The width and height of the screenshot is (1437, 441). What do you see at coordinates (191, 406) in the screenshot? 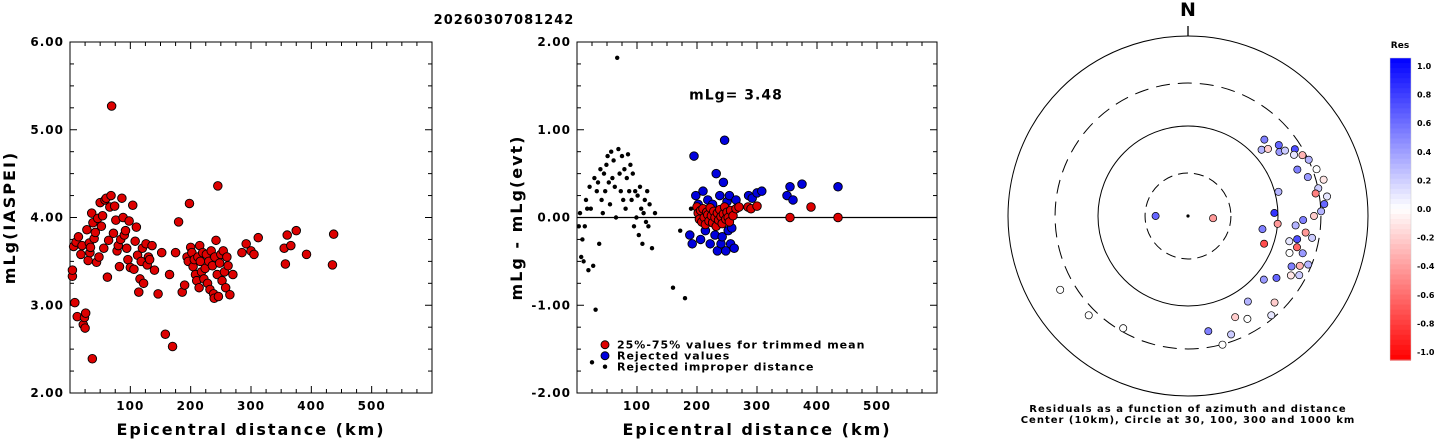
I see `x-tick-label: 200` at bounding box center [191, 406].